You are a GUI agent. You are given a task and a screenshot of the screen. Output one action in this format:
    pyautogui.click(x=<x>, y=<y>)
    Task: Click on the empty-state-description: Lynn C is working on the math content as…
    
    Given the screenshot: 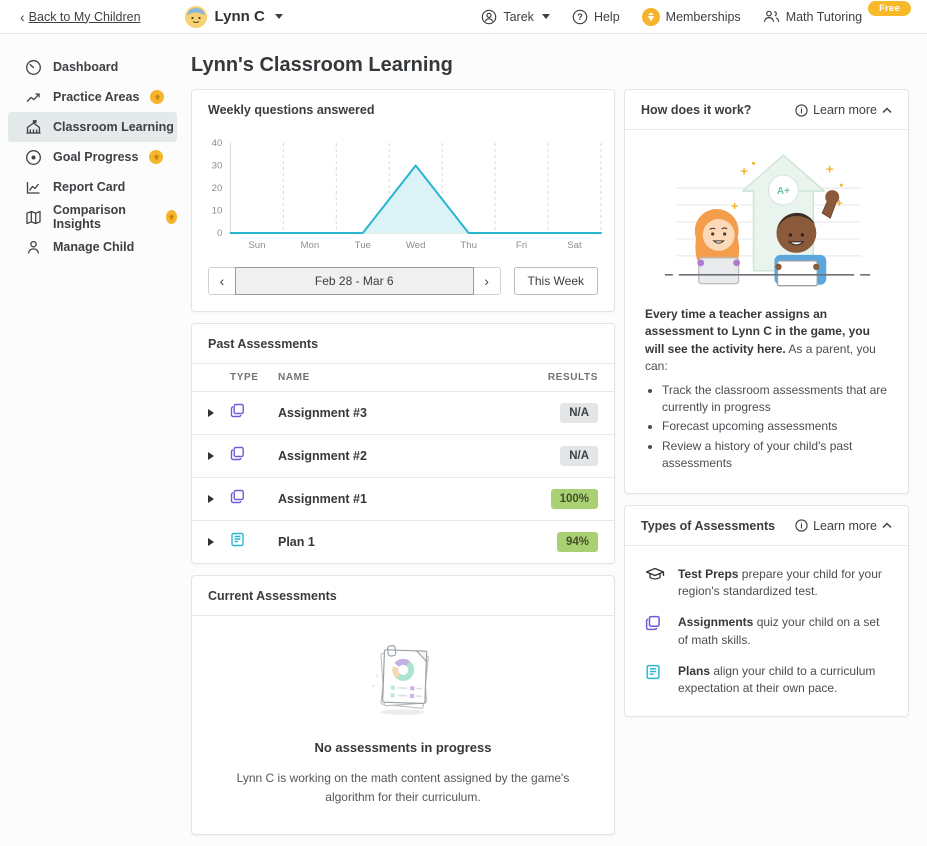 What is the action you would take?
    pyautogui.click(x=403, y=787)
    